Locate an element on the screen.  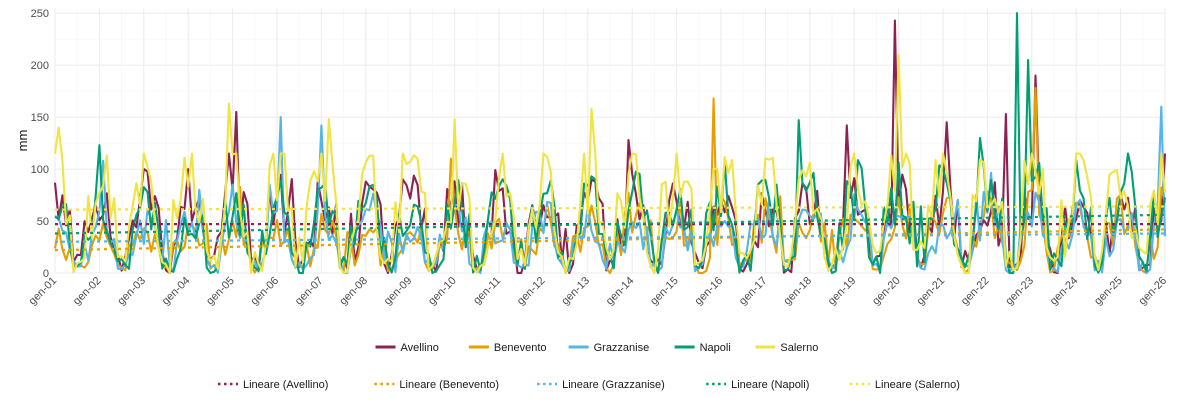
trend-line-benevento is located at coordinates (610, 240).